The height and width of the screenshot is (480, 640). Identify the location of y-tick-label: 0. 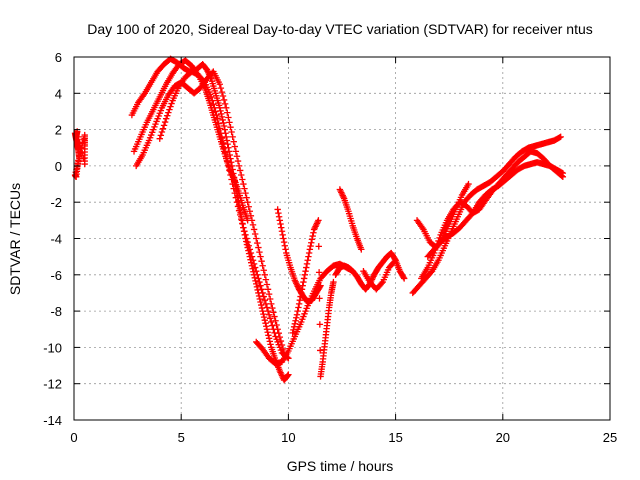
(58, 166).